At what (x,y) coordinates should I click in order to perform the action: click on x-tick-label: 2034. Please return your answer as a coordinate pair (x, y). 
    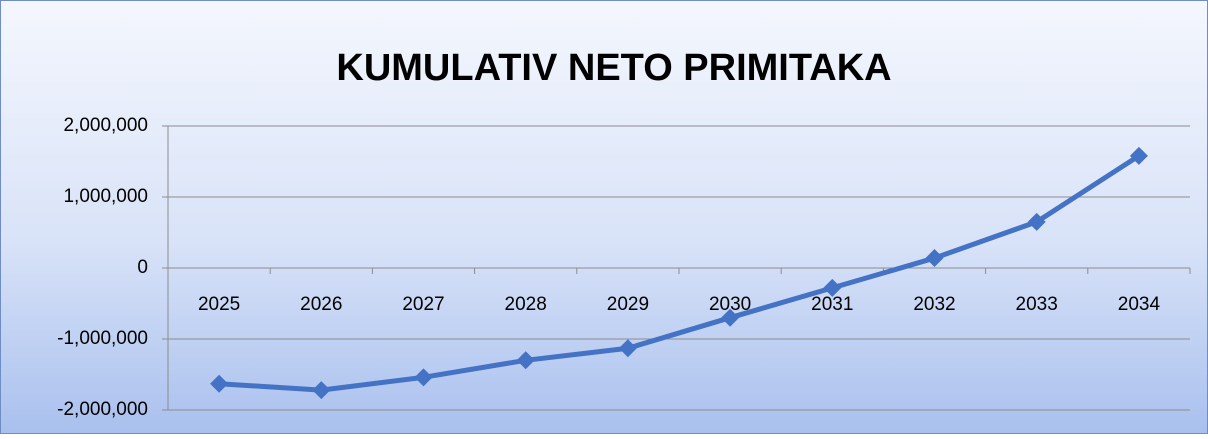
    Looking at the image, I should click on (1139, 304).